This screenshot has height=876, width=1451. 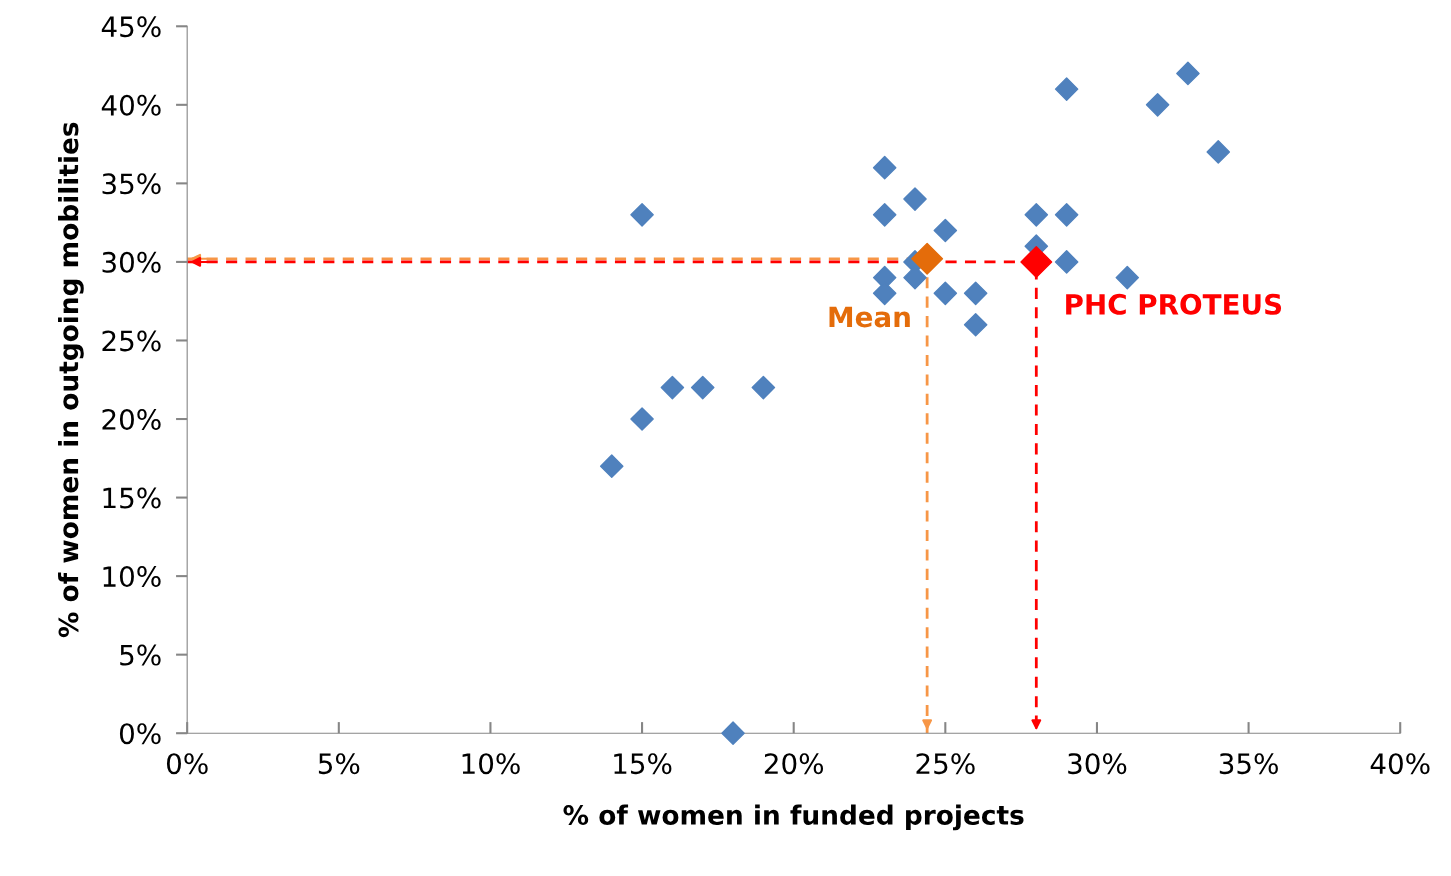 I want to click on y-tick-label: 25%, so click(x=131, y=341).